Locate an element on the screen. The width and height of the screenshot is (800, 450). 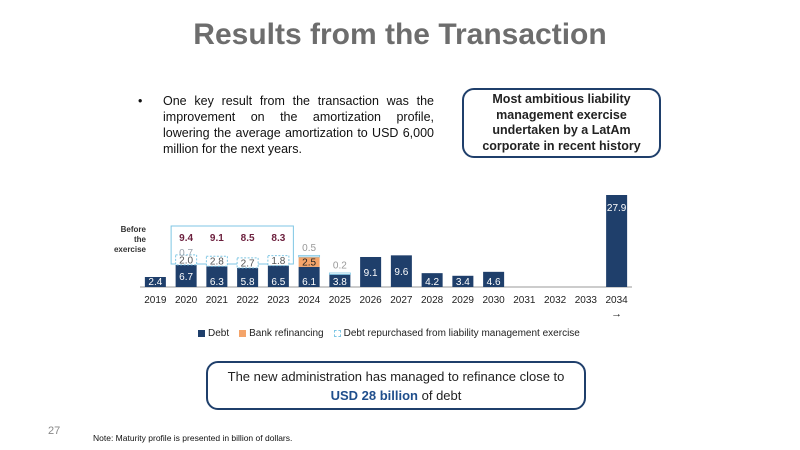
before-exercise-box is located at coordinates (232, 245).